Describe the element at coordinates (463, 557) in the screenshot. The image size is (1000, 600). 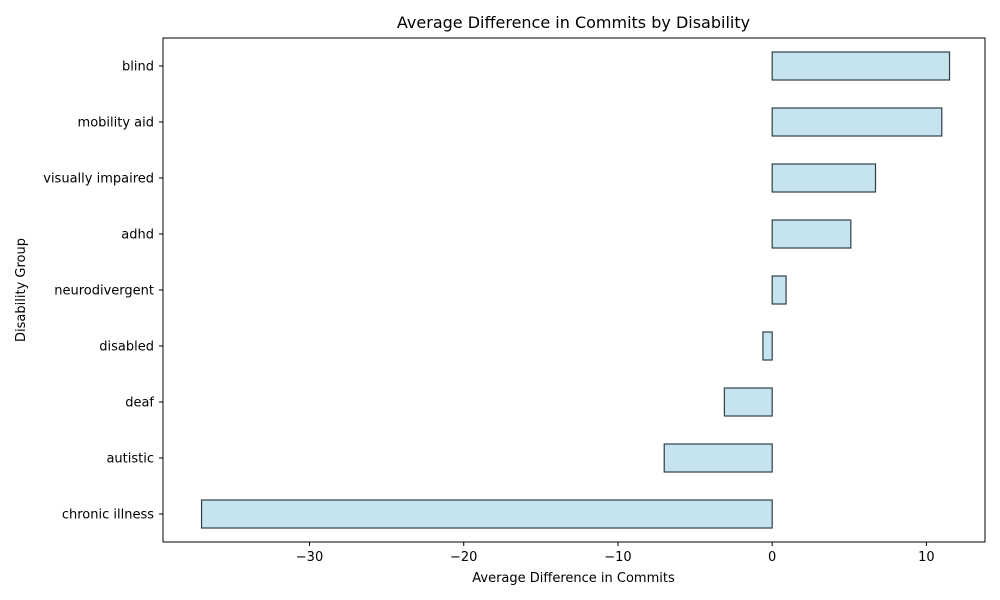
I see `x-tick-label: −20` at that location.